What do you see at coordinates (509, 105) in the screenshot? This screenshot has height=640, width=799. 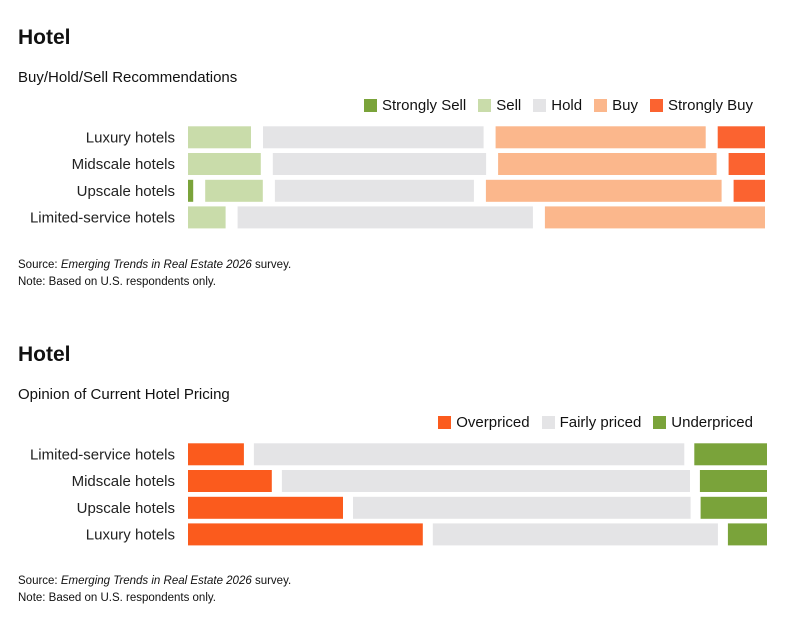 I see `legend-label-sell: Sell` at bounding box center [509, 105].